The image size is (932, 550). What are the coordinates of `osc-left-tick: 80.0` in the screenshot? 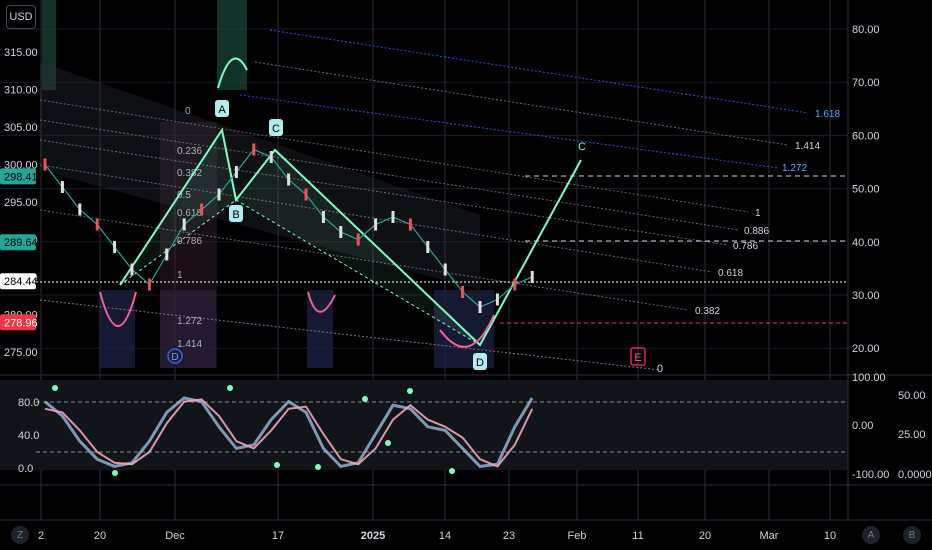 It's located at (28, 403).